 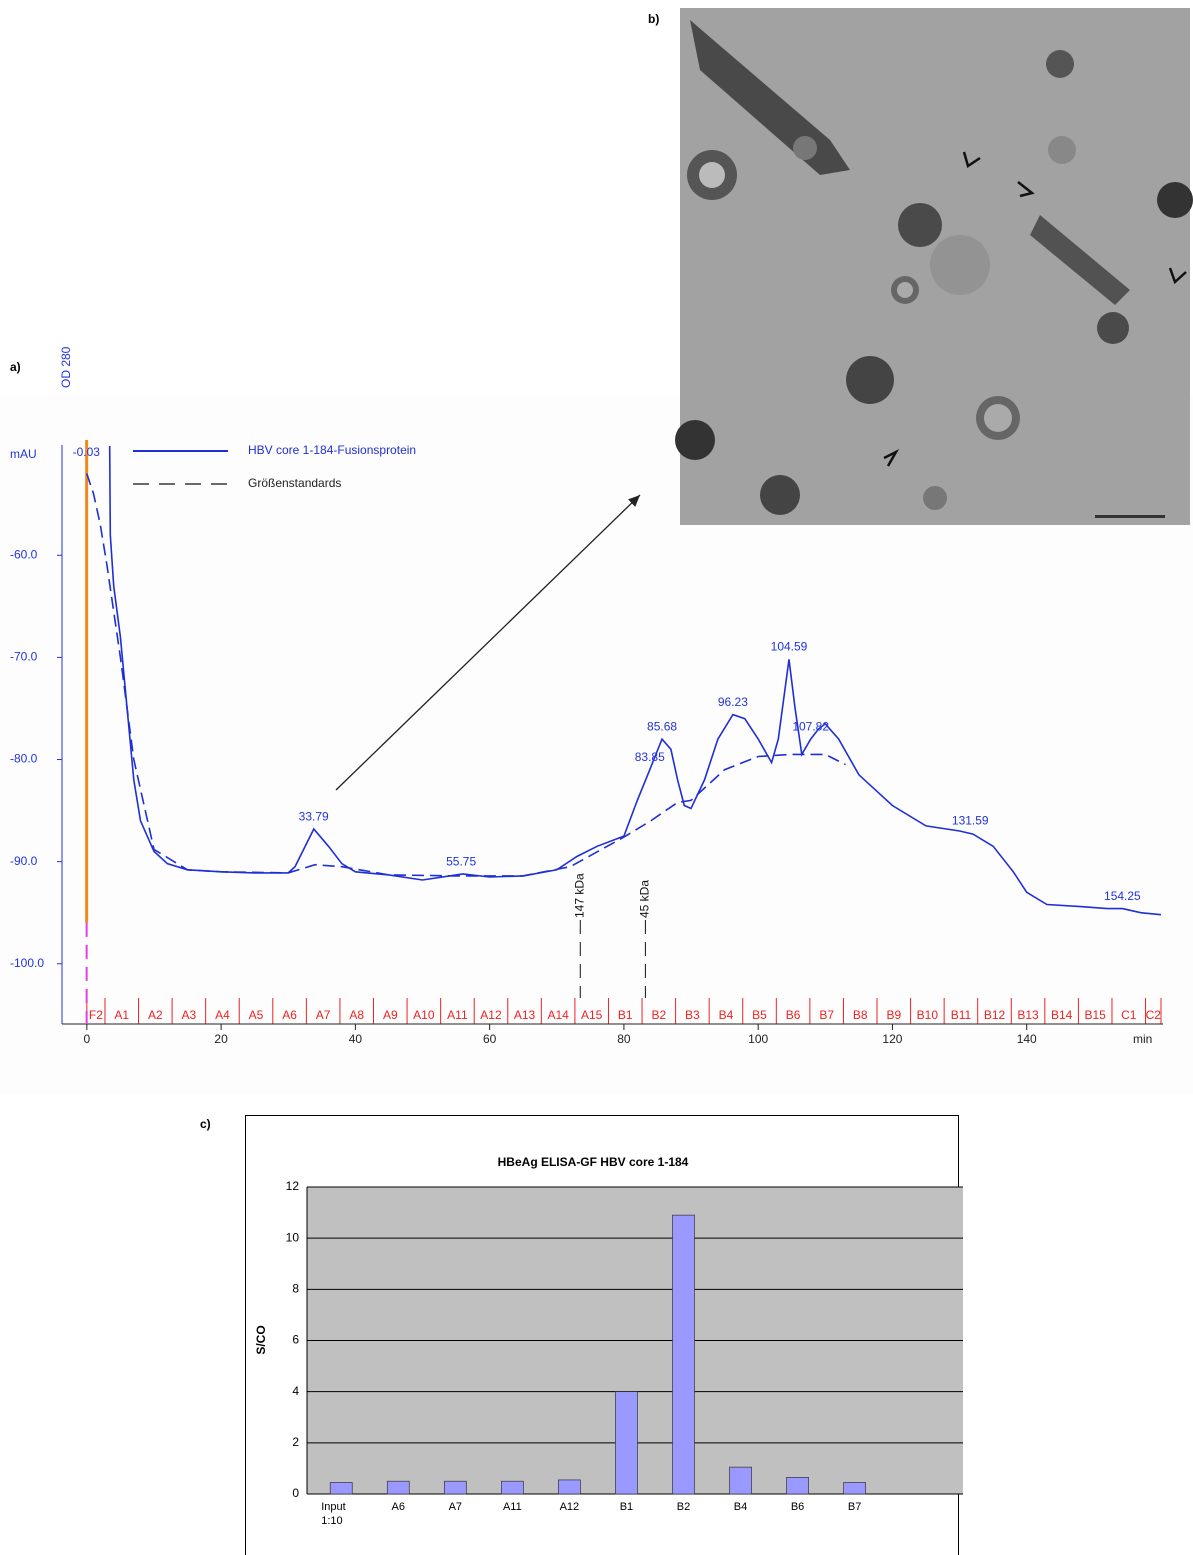 What do you see at coordinates (295, 1340) in the screenshot?
I see `y-tick-label: 6` at bounding box center [295, 1340].